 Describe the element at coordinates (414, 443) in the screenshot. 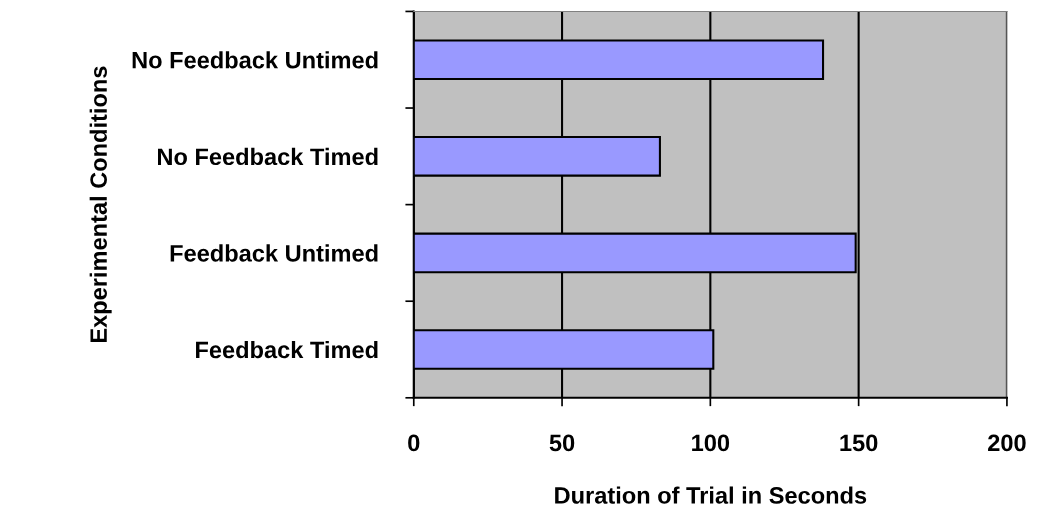

I see `x-tick-label: 0` at that location.